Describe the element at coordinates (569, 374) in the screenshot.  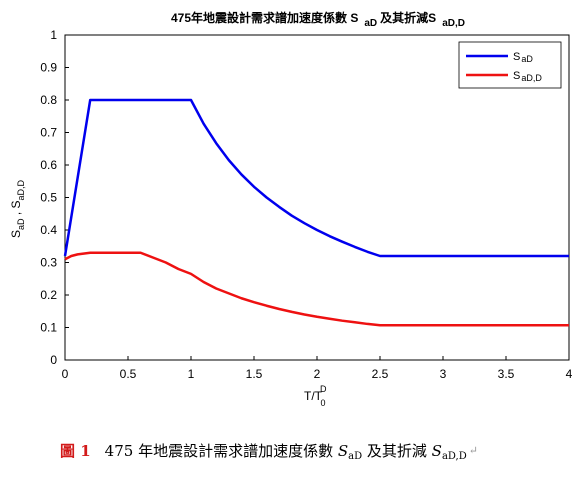
I see `x-tick-label: 4` at that location.